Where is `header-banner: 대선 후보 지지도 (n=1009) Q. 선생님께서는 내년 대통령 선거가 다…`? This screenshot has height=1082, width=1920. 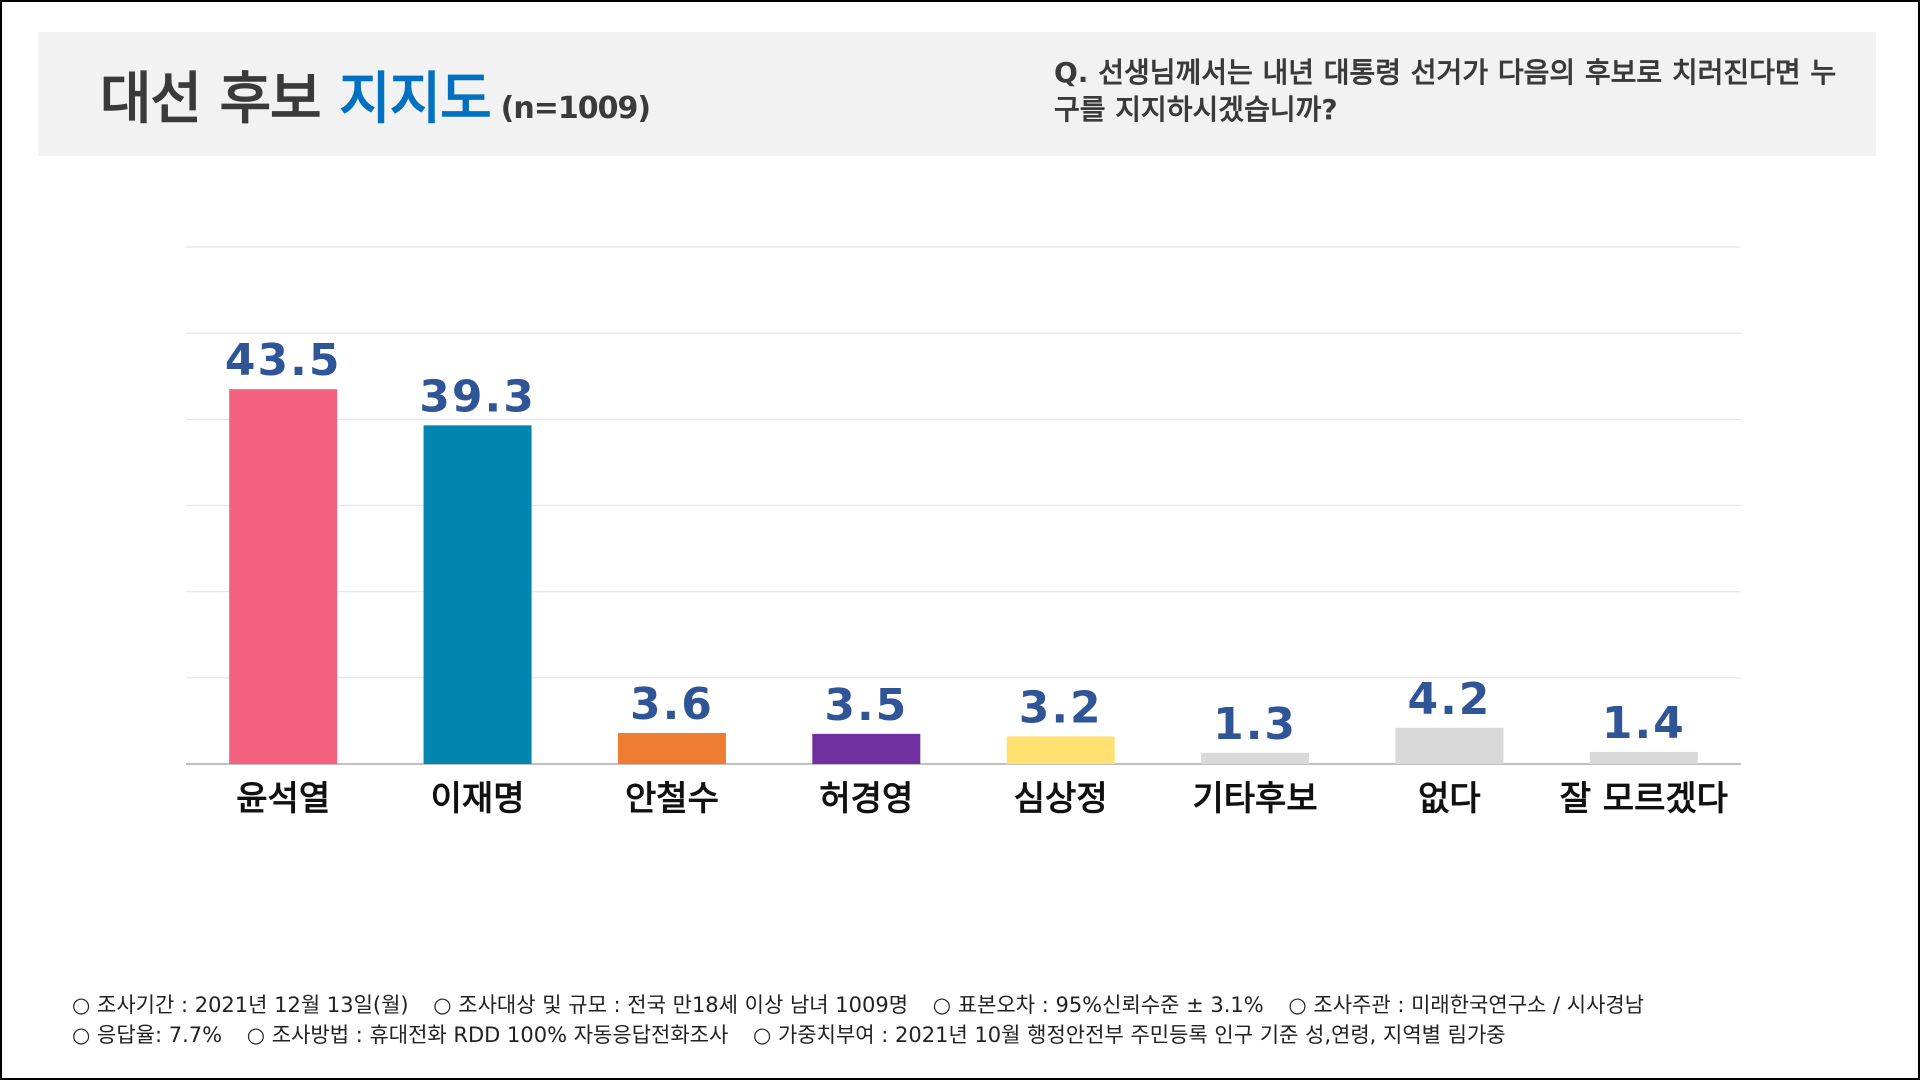
header-banner: 대선 후보 지지도 (n=1009) Q. 선생님께서는 내년 대통령 선거가 다… is located at coordinates (957, 94).